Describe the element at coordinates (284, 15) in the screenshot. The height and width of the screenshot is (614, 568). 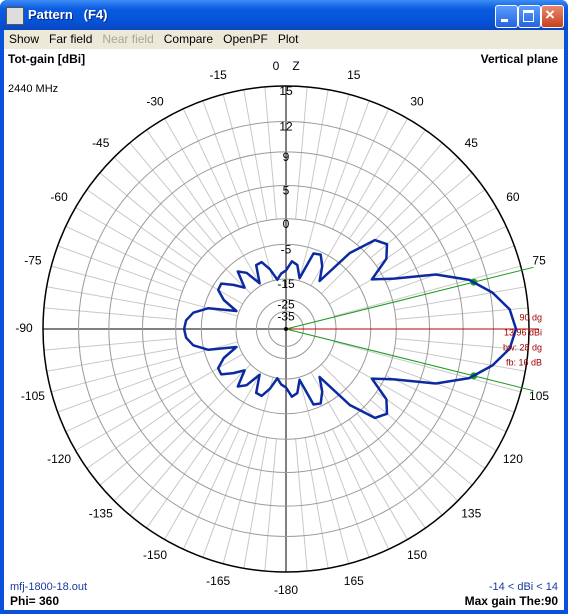
I see `title-bar: Pattern (F4) ×` at that location.